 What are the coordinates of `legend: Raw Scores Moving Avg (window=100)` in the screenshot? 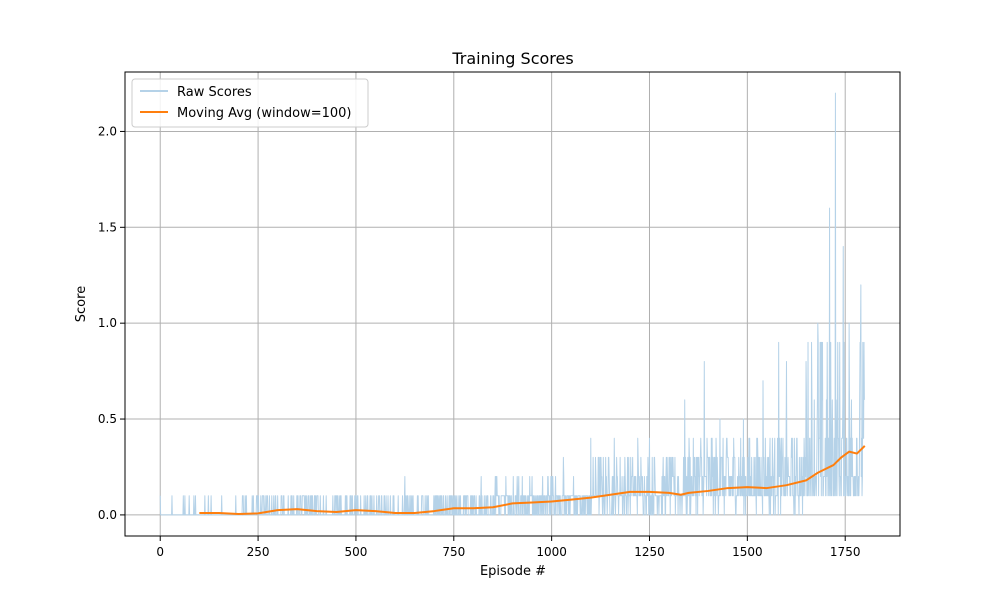 It's located at (250, 103).